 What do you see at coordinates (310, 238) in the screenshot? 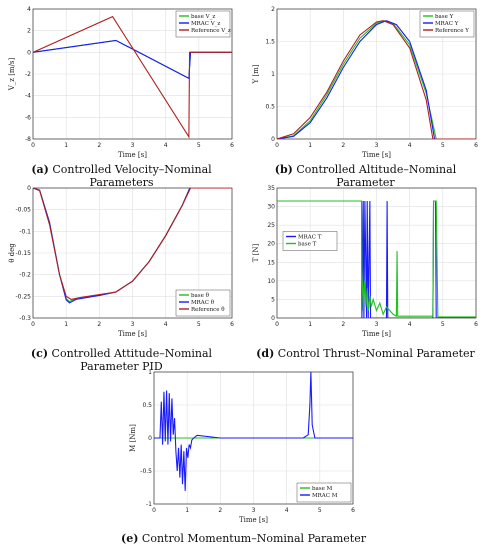
I see `legend-label: MRAC T` at bounding box center [310, 238].